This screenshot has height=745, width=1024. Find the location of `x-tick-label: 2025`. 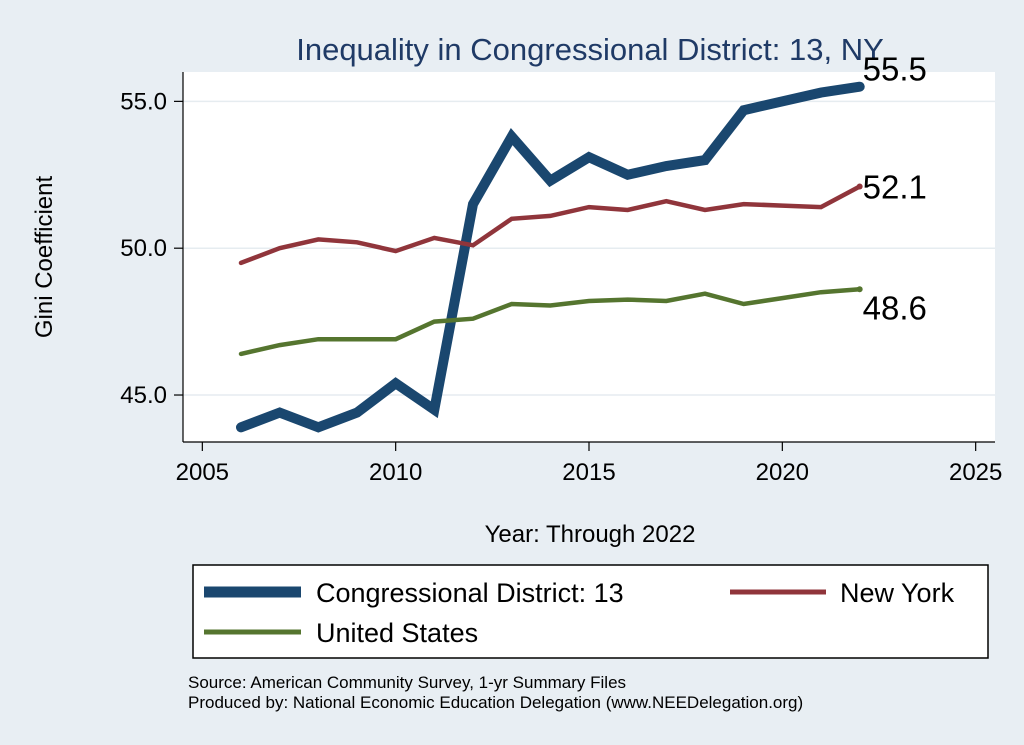

x-tick-label: 2025 is located at coordinates (975, 472).